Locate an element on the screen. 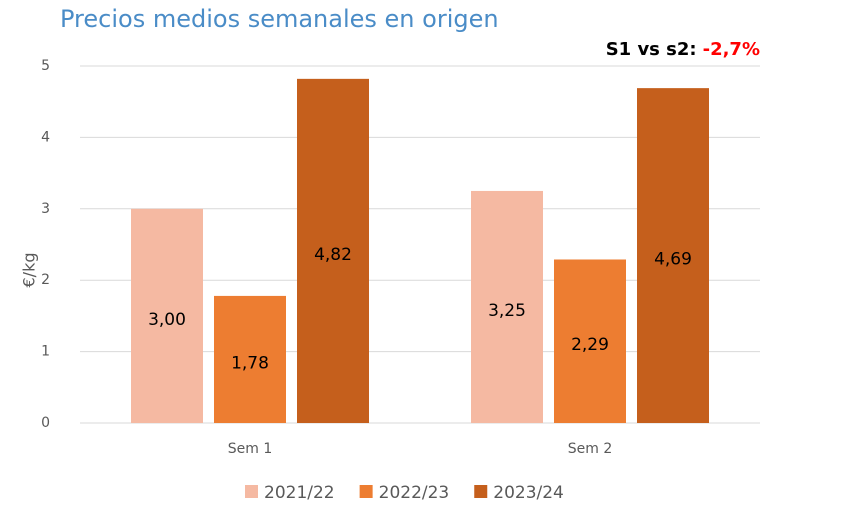 The height and width of the screenshot is (512, 855). value-label: 3,25 is located at coordinates (507, 311).